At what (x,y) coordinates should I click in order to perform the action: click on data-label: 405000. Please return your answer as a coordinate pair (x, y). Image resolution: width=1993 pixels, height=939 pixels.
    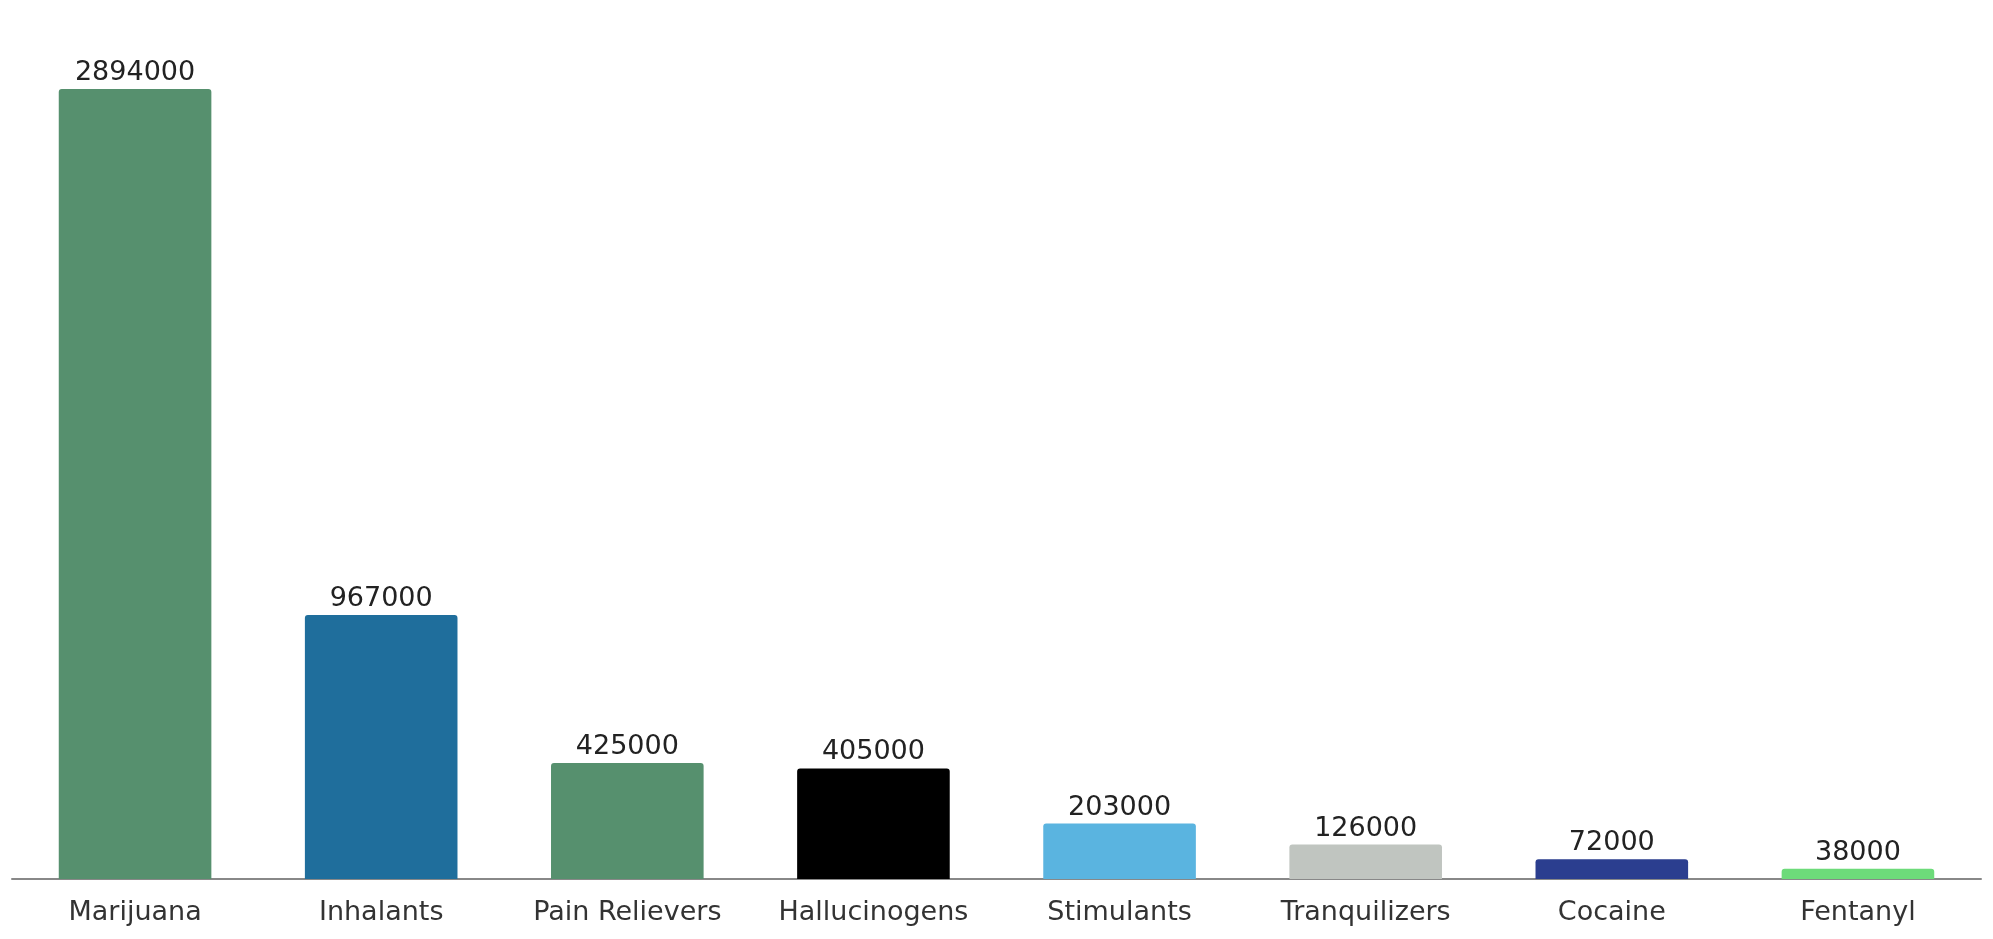
    Looking at the image, I should click on (873, 750).